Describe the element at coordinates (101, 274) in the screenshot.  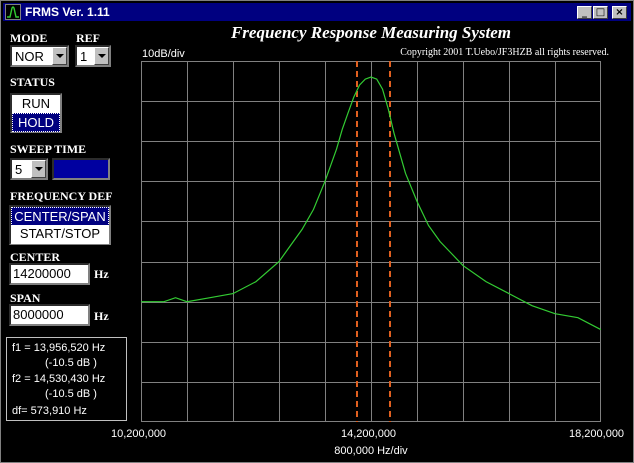
I see `center-unit: Hz` at that location.